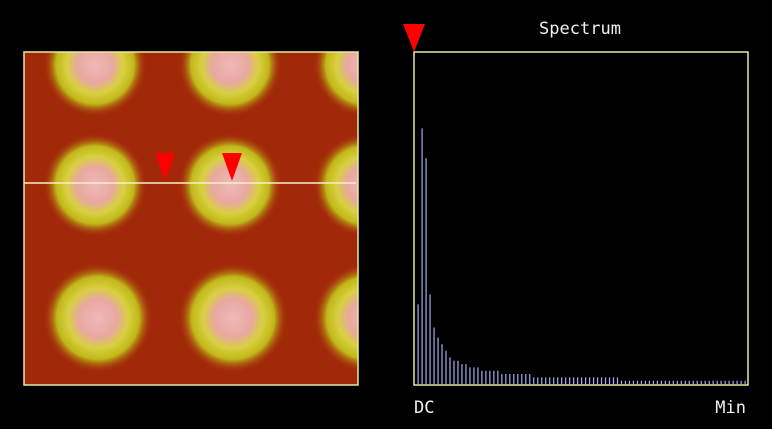 This screenshot has width=772, height=429. What do you see at coordinates (580, 29) in the screenshot?
I see `chart-title: Spectrum` at bounding box center [580, 29].